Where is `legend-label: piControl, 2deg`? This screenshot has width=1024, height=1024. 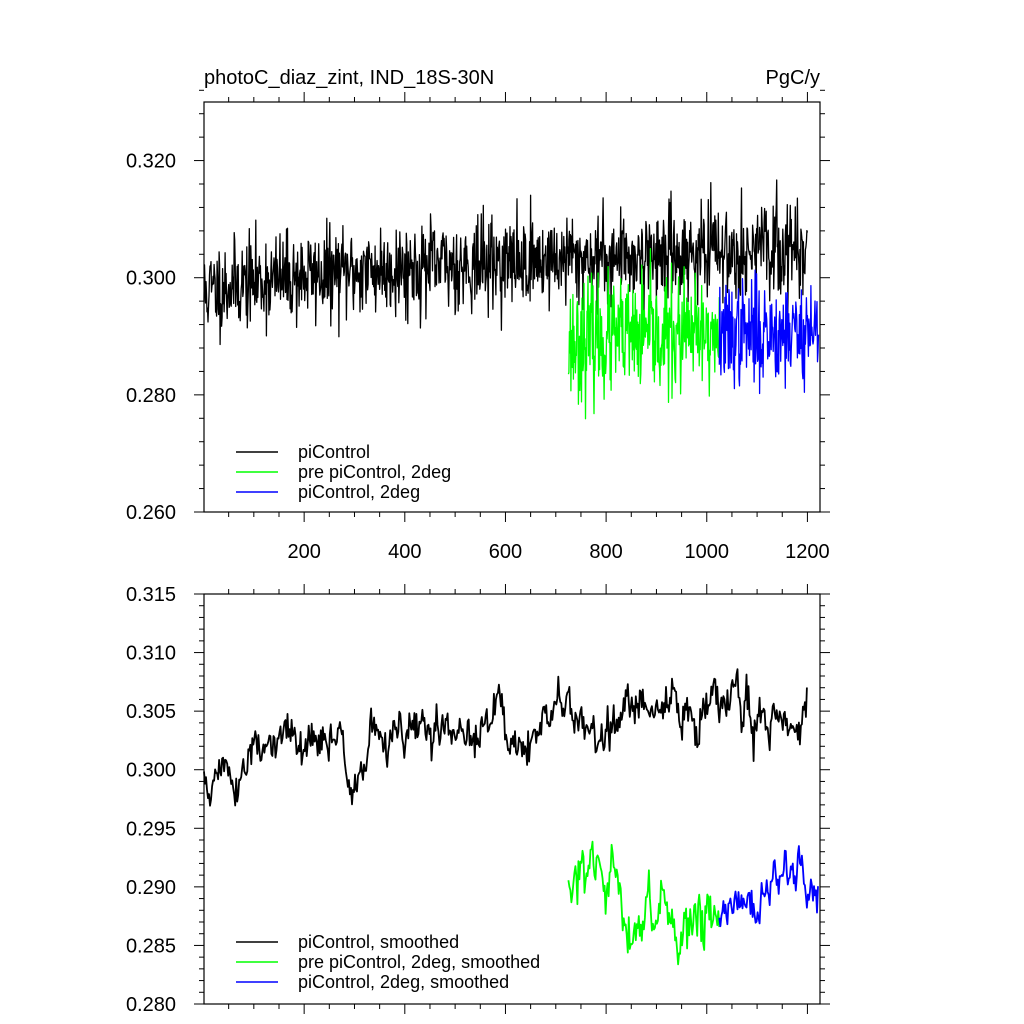
legend-label: piControl, 2deg is located at coordinates (359, 492).